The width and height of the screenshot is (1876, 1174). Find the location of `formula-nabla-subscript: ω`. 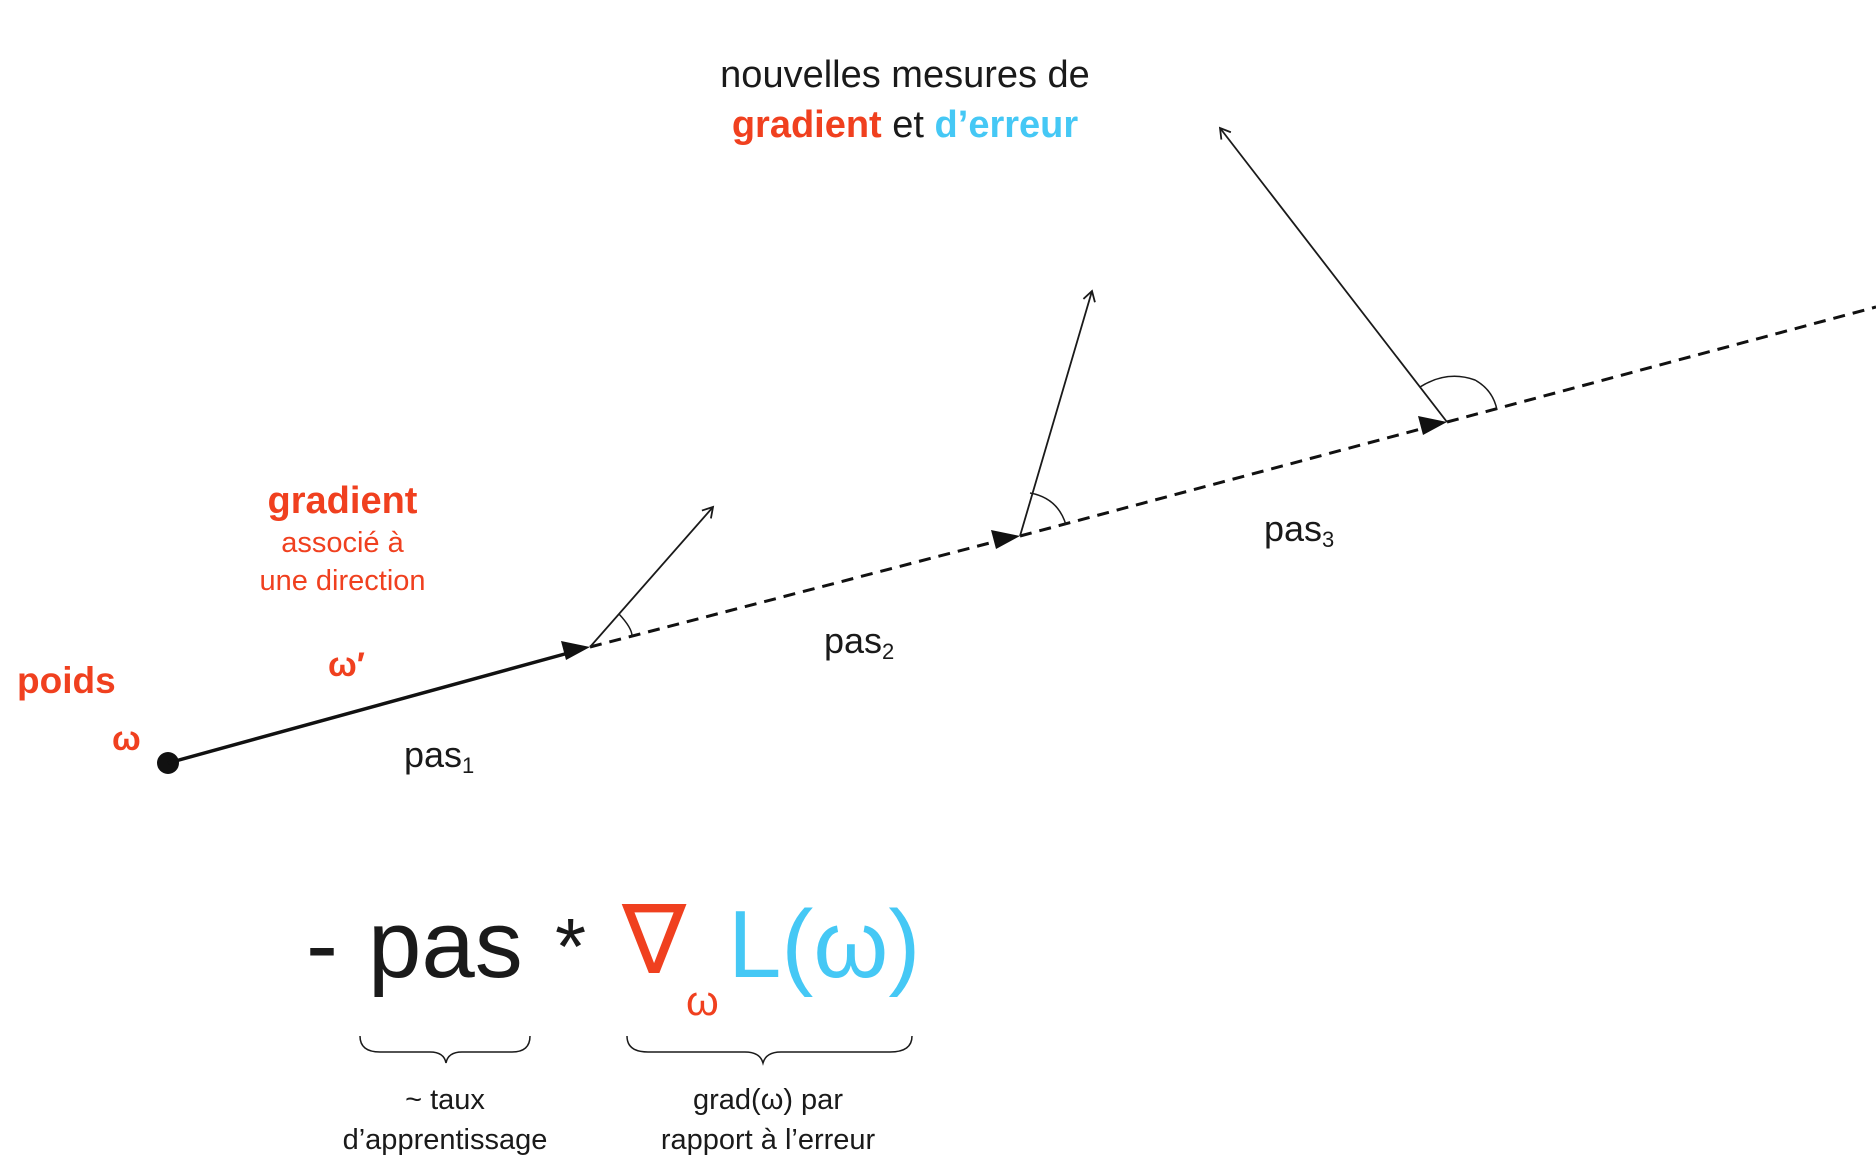

formula-nabla-subscript: ω is located at coordinates (702, 1000).